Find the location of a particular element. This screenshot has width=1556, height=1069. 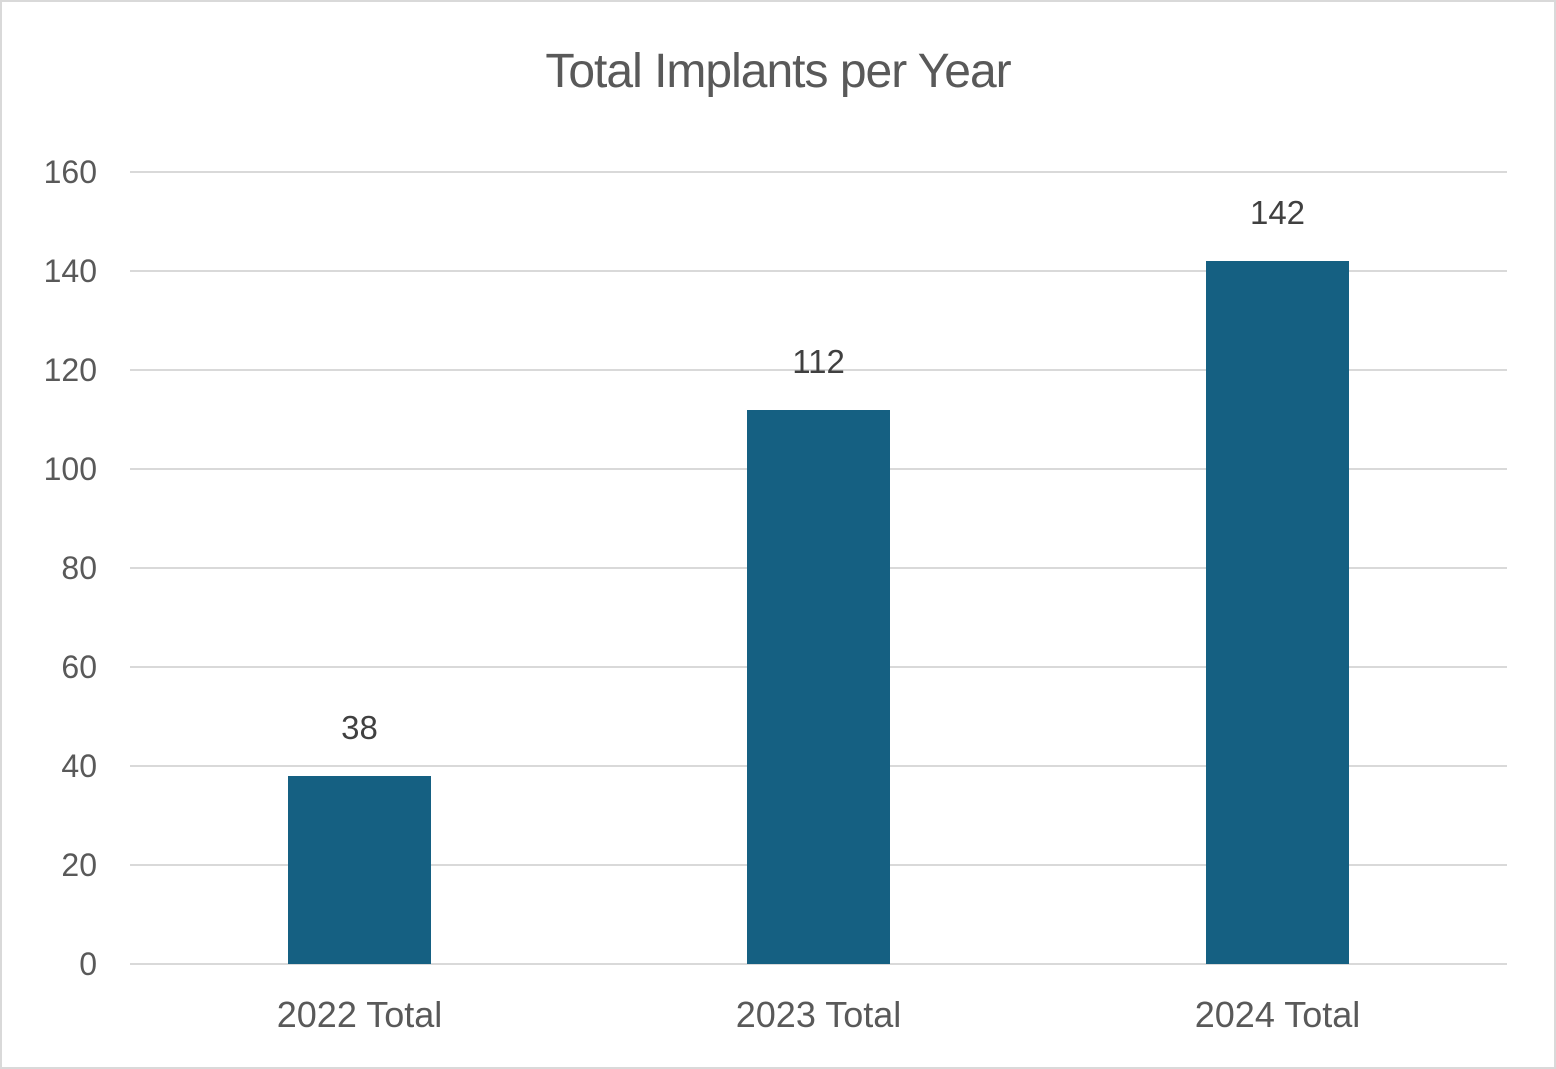

y-axis-tick-label: 60 is located at coordinates (79, 667).